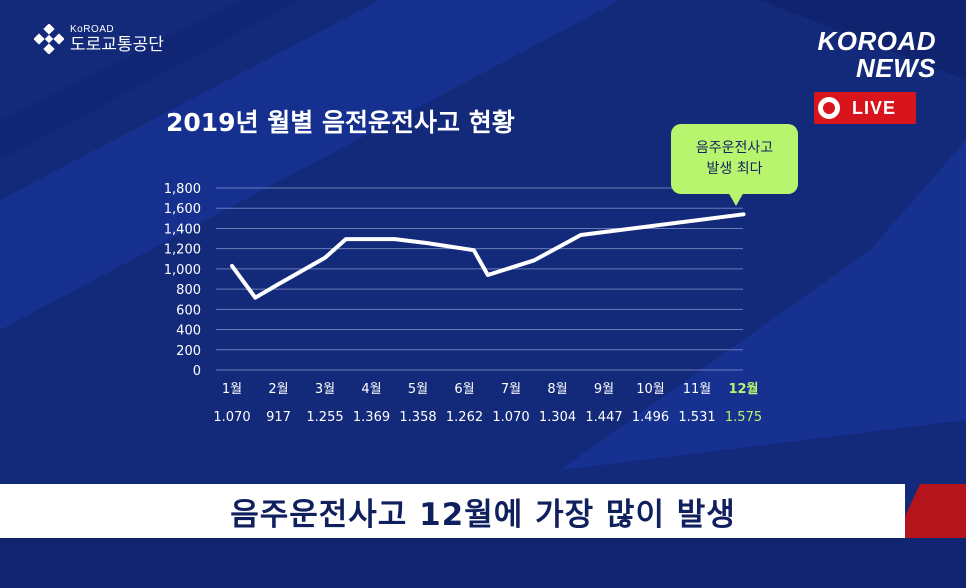 This screenshot has height=588, width=966. Describe the element at coordinates (490, 389) in the screenshot. I see `x-axis: 1월 2월 3월 4월 5월 6월 7월 8월 9월 10월 11월 12월` at that location.